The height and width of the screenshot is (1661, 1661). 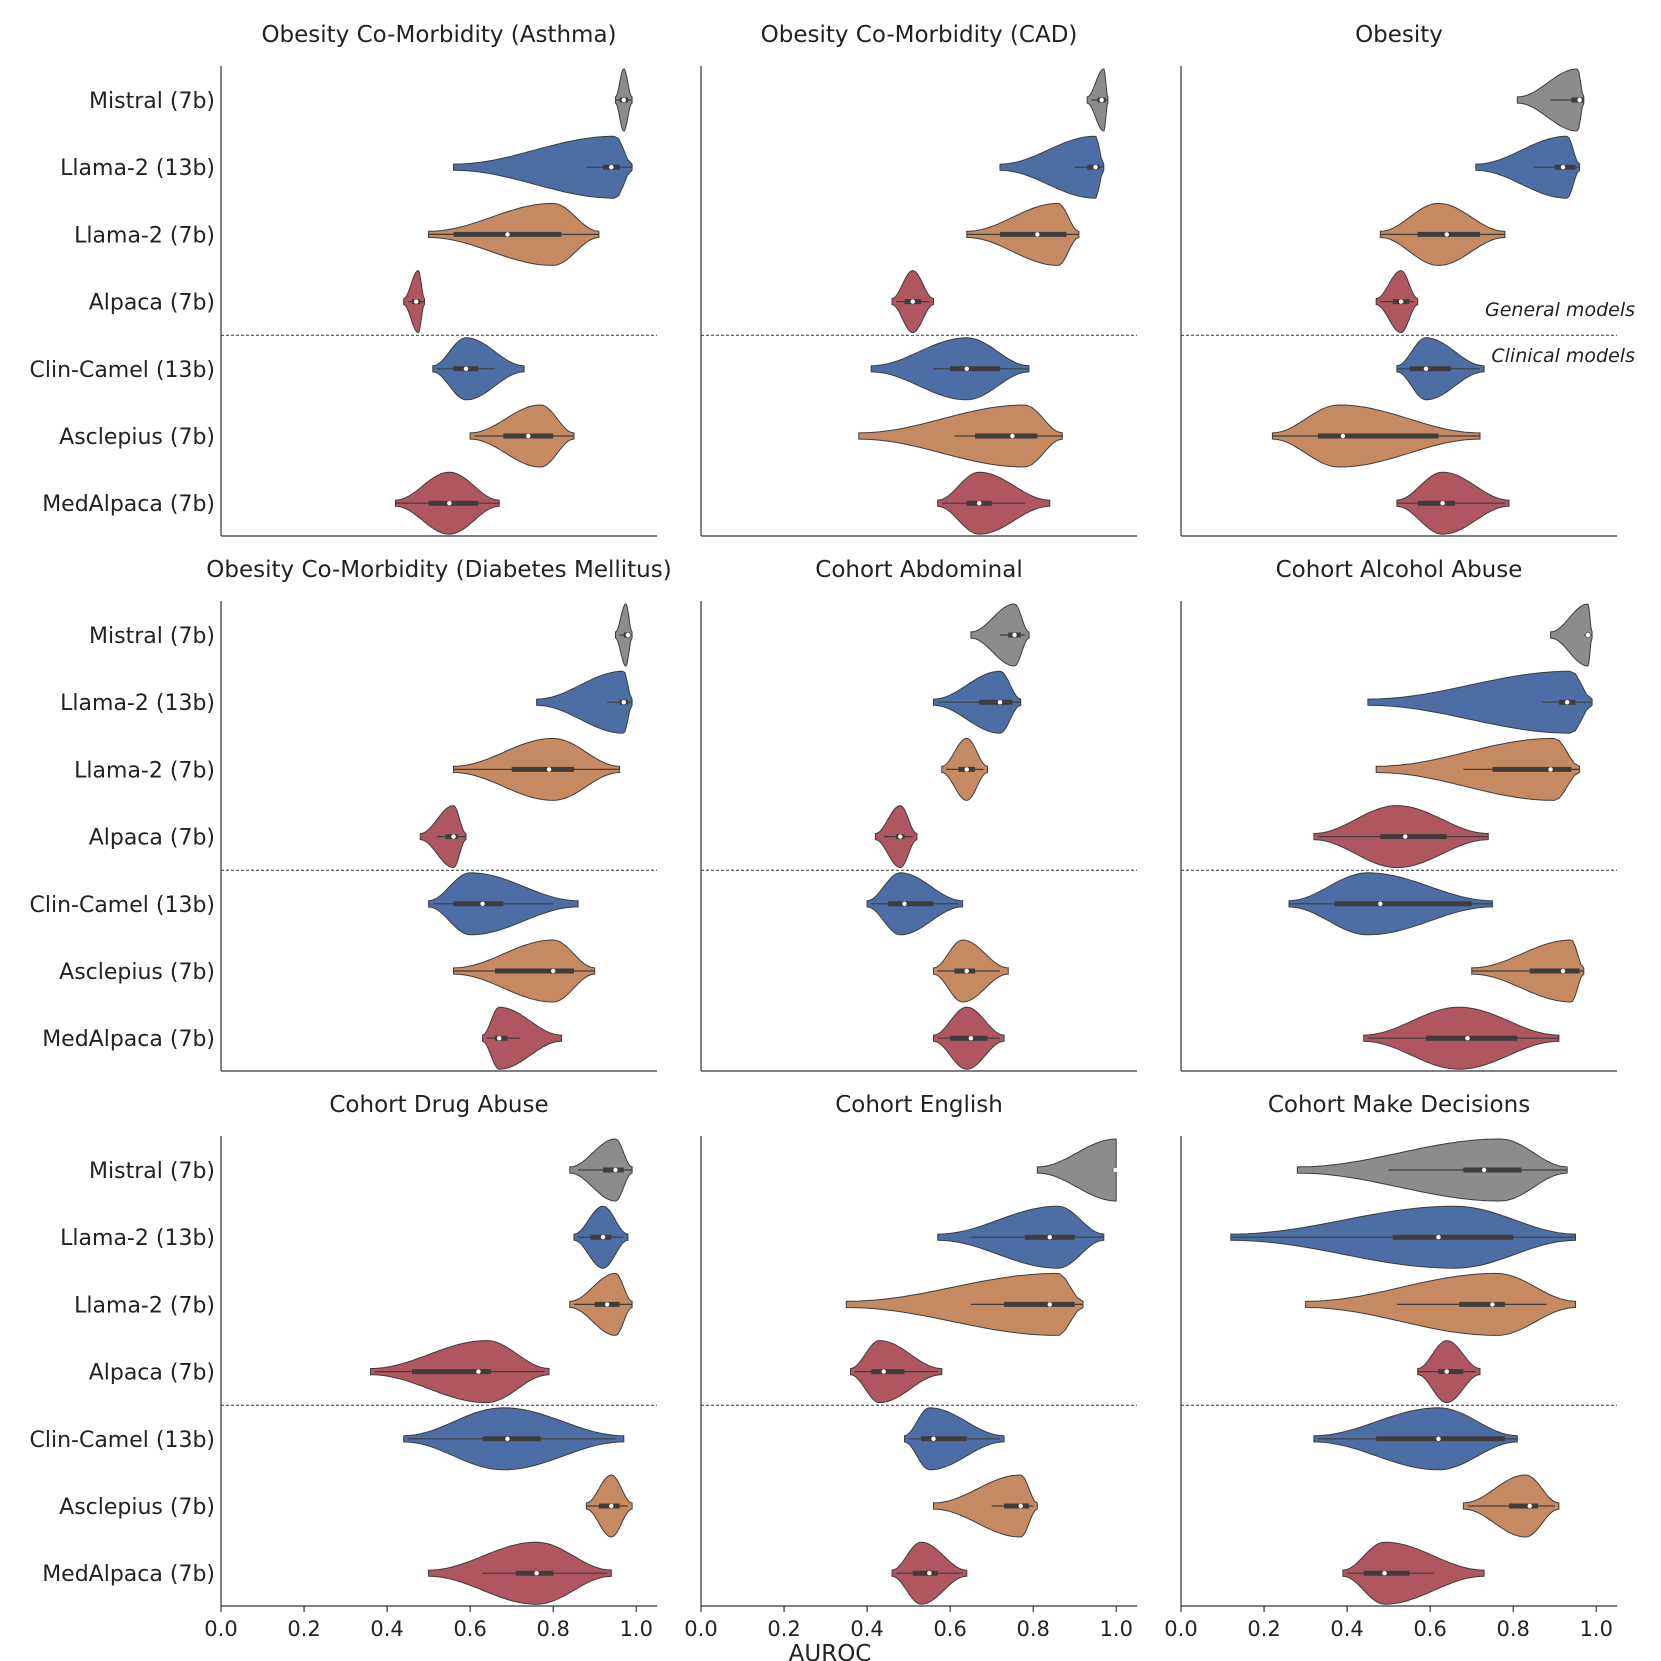 What do you see at coordinates (1398, 814) in the screenshot?
I see `panel: Cohort Alcohol Abuse` at bounding box center [1398, 814].